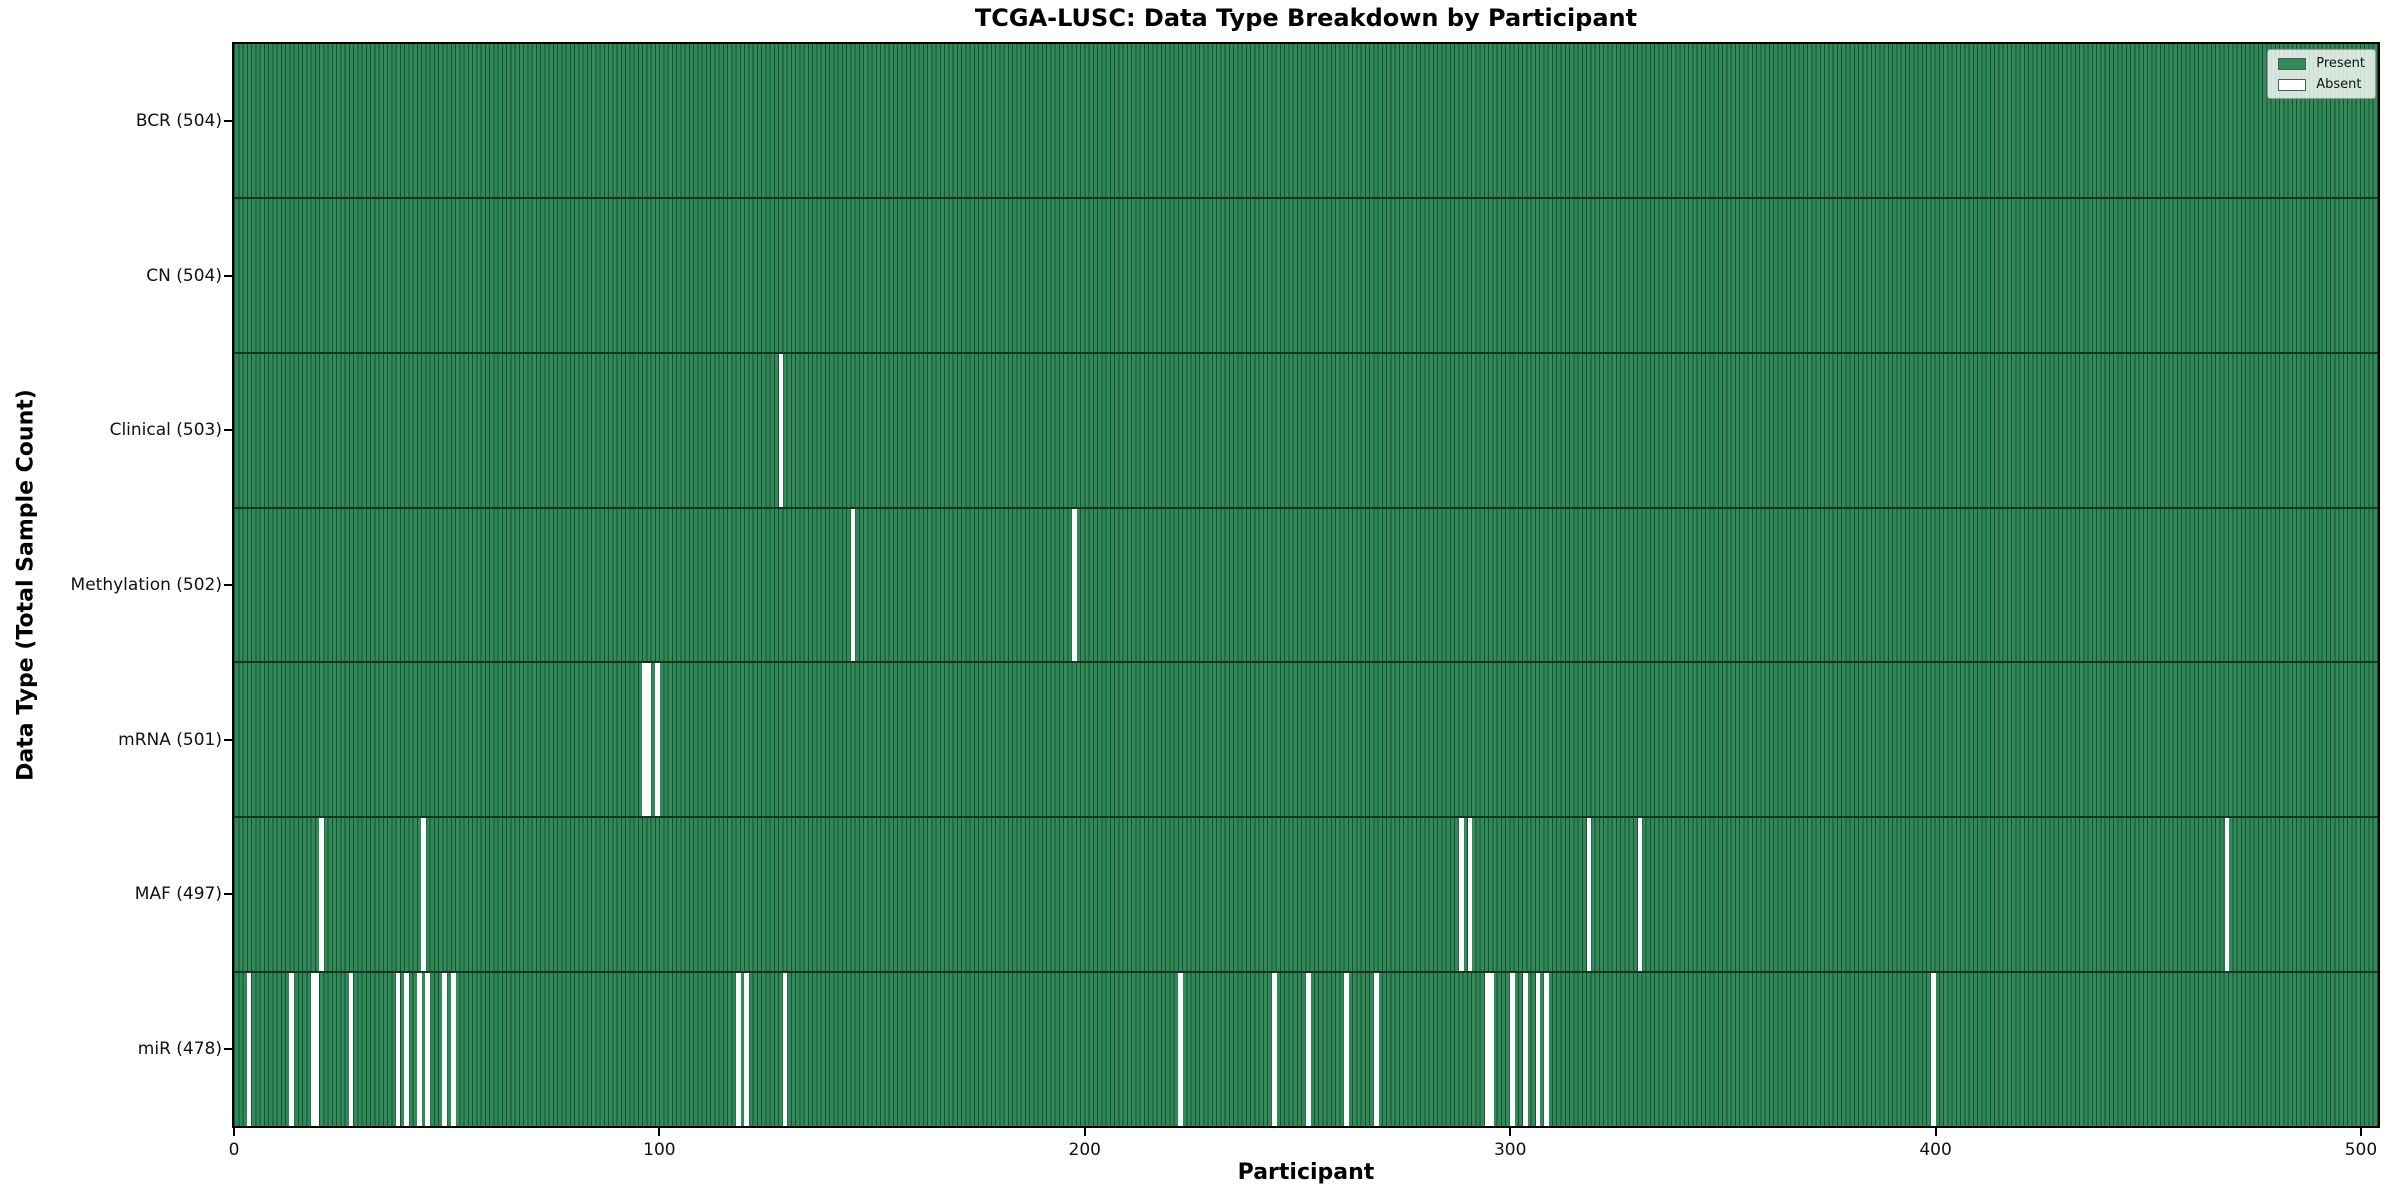 This screenshot has width=2400, height=1200. I want to click on legend-item-present: Present, so click(2321, 63).